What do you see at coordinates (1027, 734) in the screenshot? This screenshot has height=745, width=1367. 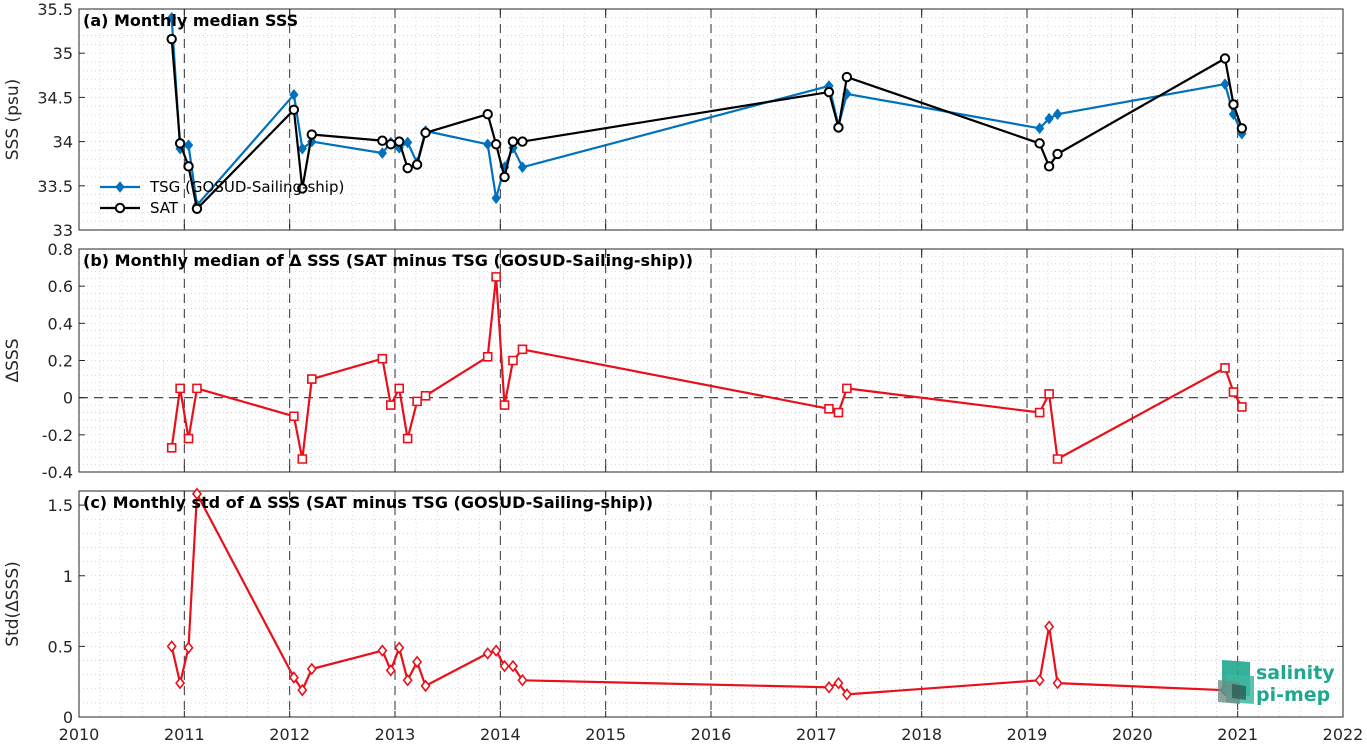 I see `x-tick-label: 2019` at bounding box center [1027, 734].